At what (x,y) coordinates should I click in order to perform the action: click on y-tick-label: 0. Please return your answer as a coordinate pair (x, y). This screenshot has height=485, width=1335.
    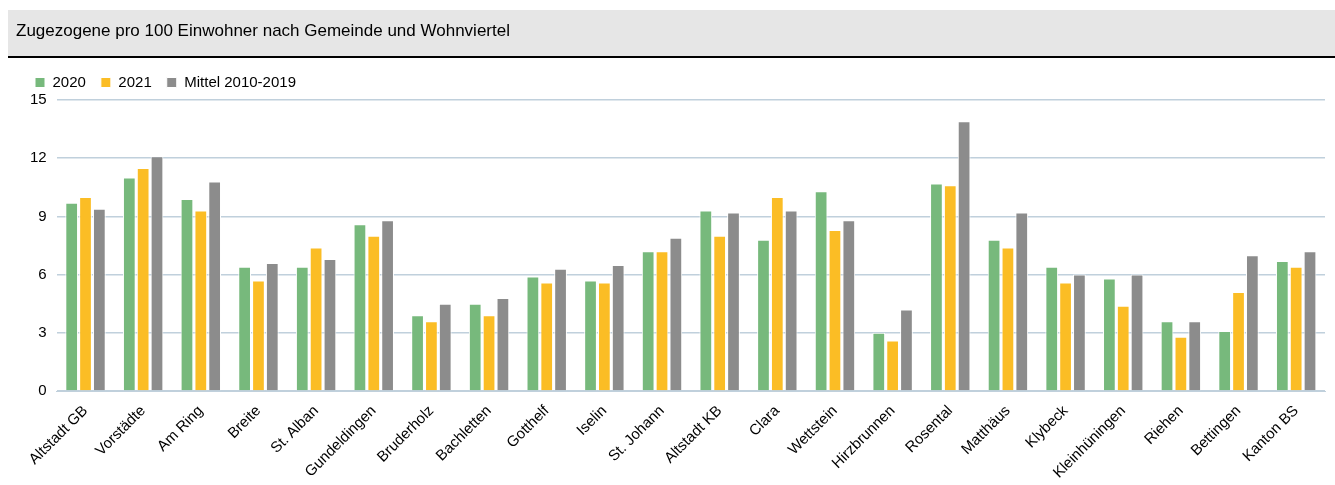
    Looking at the image, I should click on (42, 390).